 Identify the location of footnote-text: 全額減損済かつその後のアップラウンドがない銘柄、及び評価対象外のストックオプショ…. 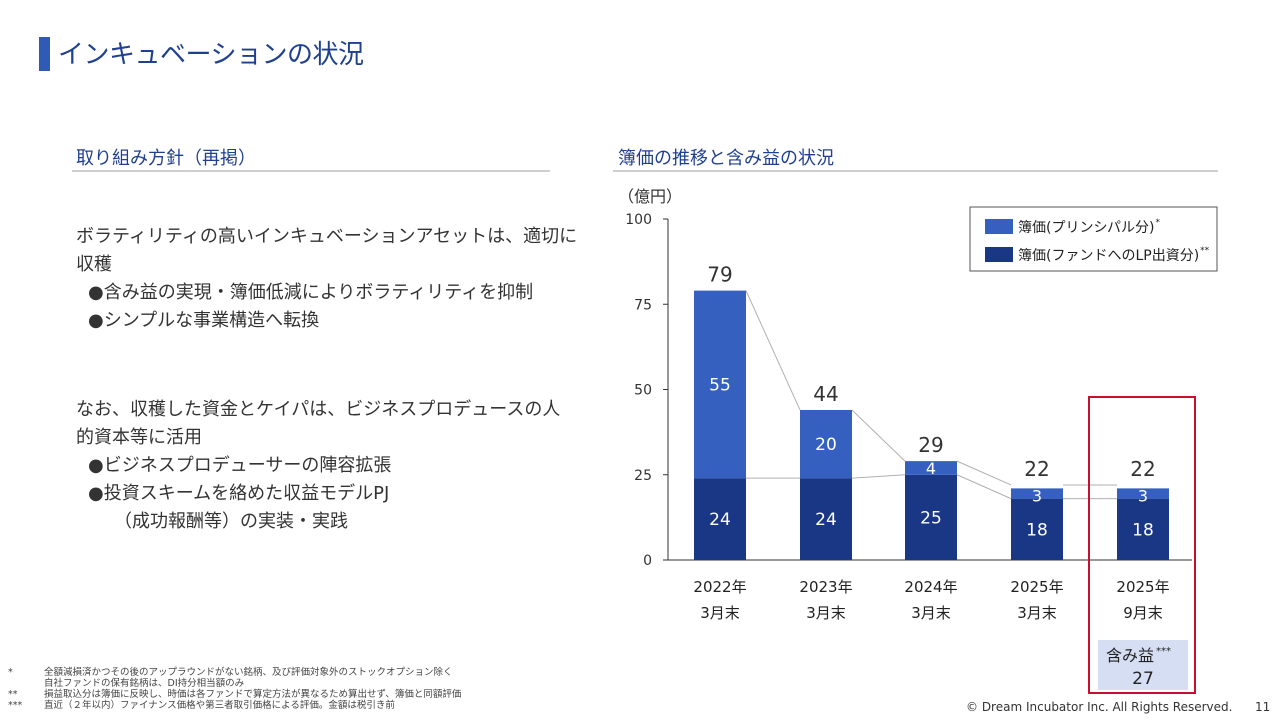
(248, 672).